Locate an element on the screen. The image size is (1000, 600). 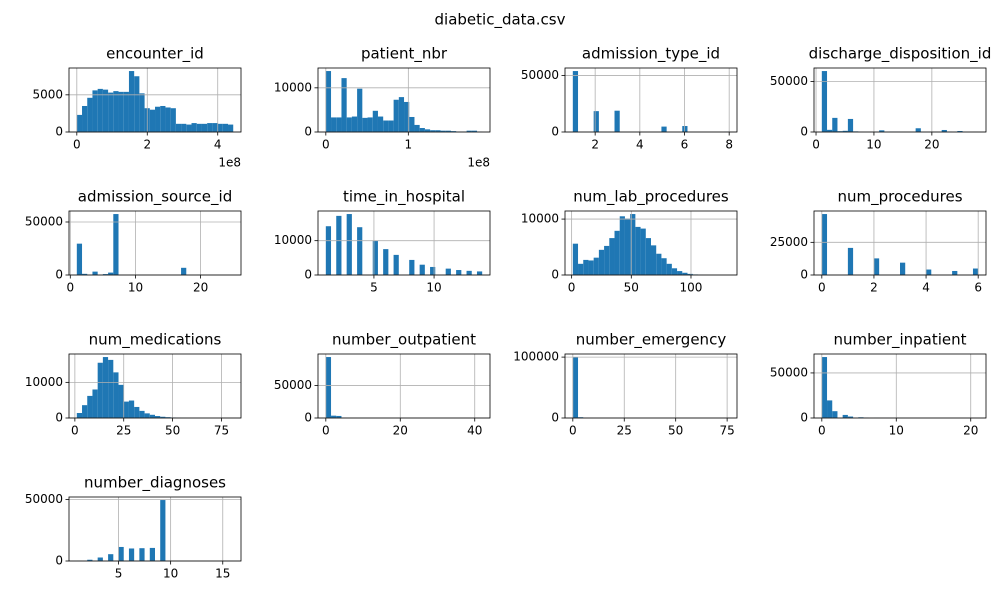
x-tick-label: 40 is located at coordinates (474, 431).